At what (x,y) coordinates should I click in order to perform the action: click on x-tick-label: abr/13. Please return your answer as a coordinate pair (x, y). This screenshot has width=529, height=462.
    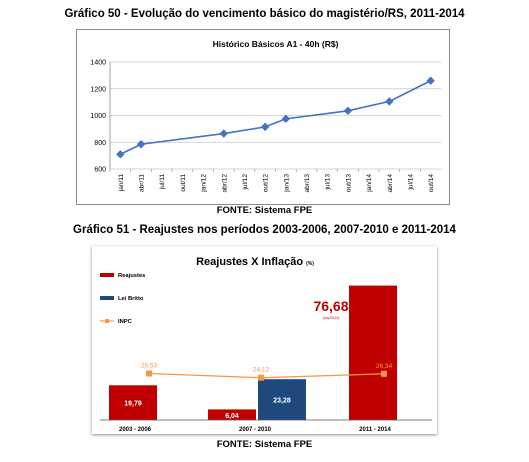
    Looking at the image, I should click on (307, 183).